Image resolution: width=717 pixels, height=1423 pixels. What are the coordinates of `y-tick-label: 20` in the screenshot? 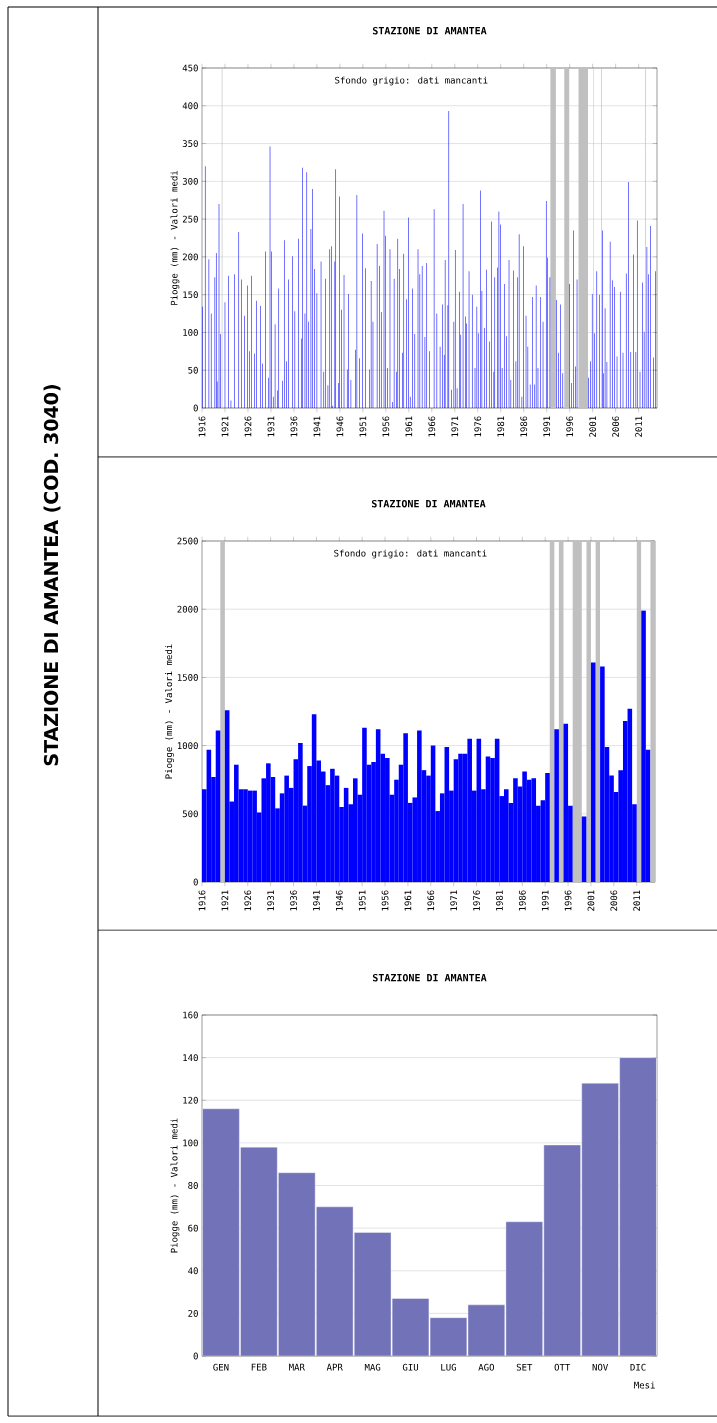 It's located at (193, 1313).